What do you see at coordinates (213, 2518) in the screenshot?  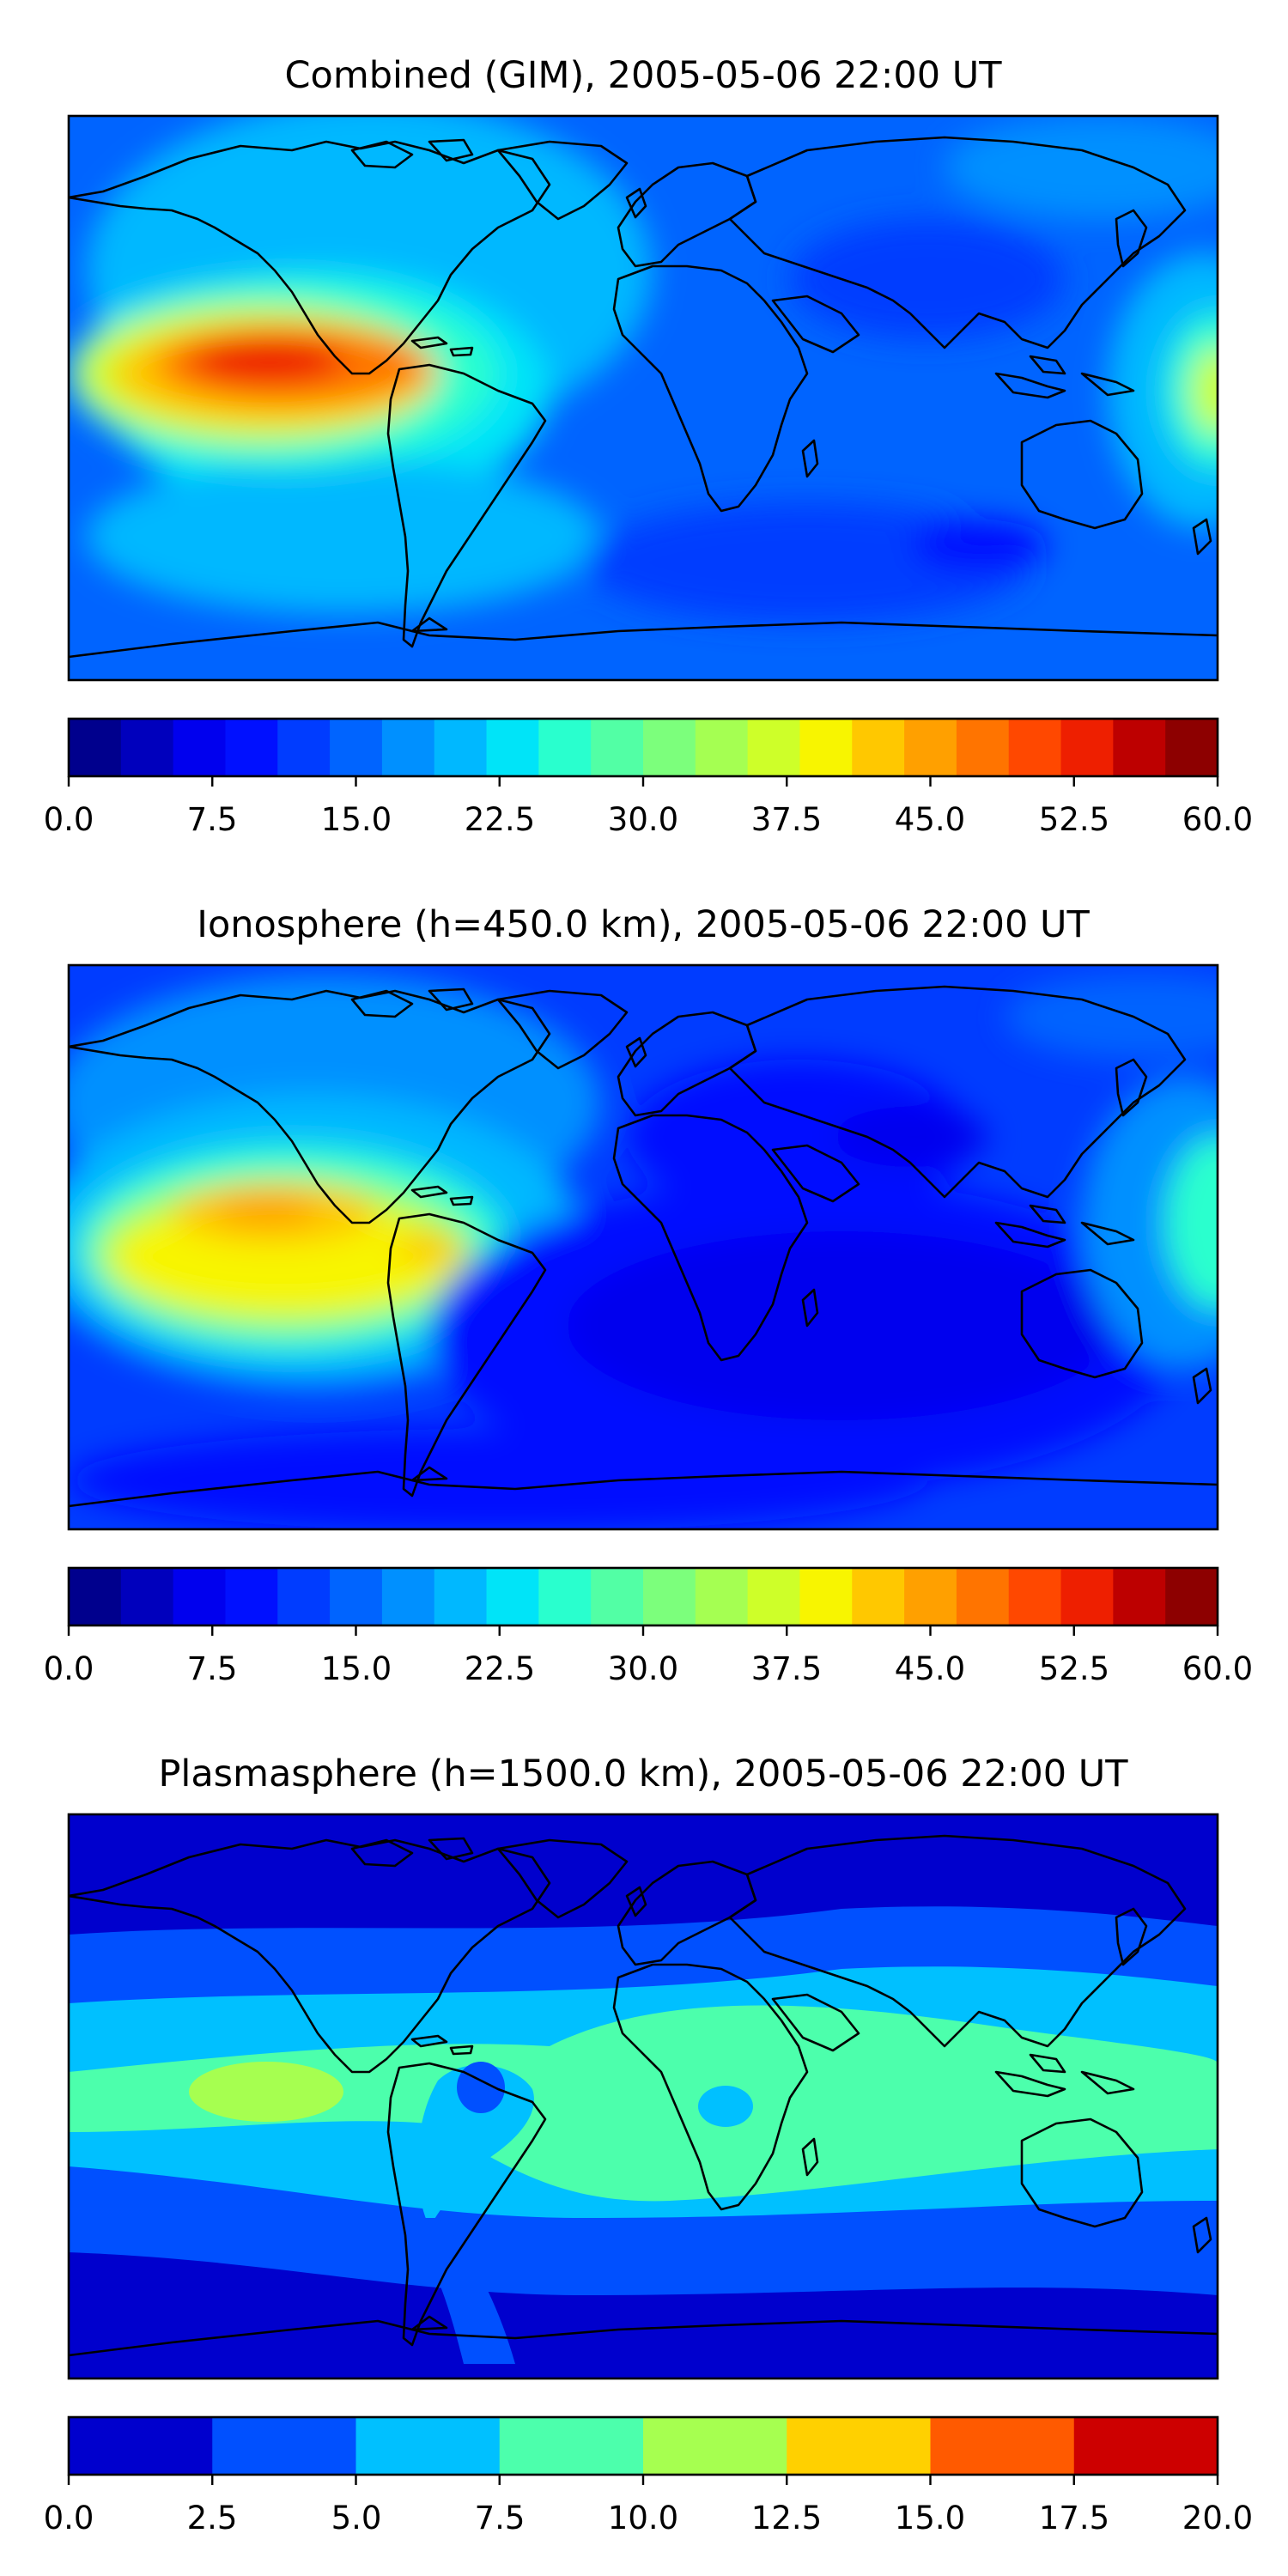 I see `colorbar-tick-label: 2.5` at bounding box center [213, 2518].